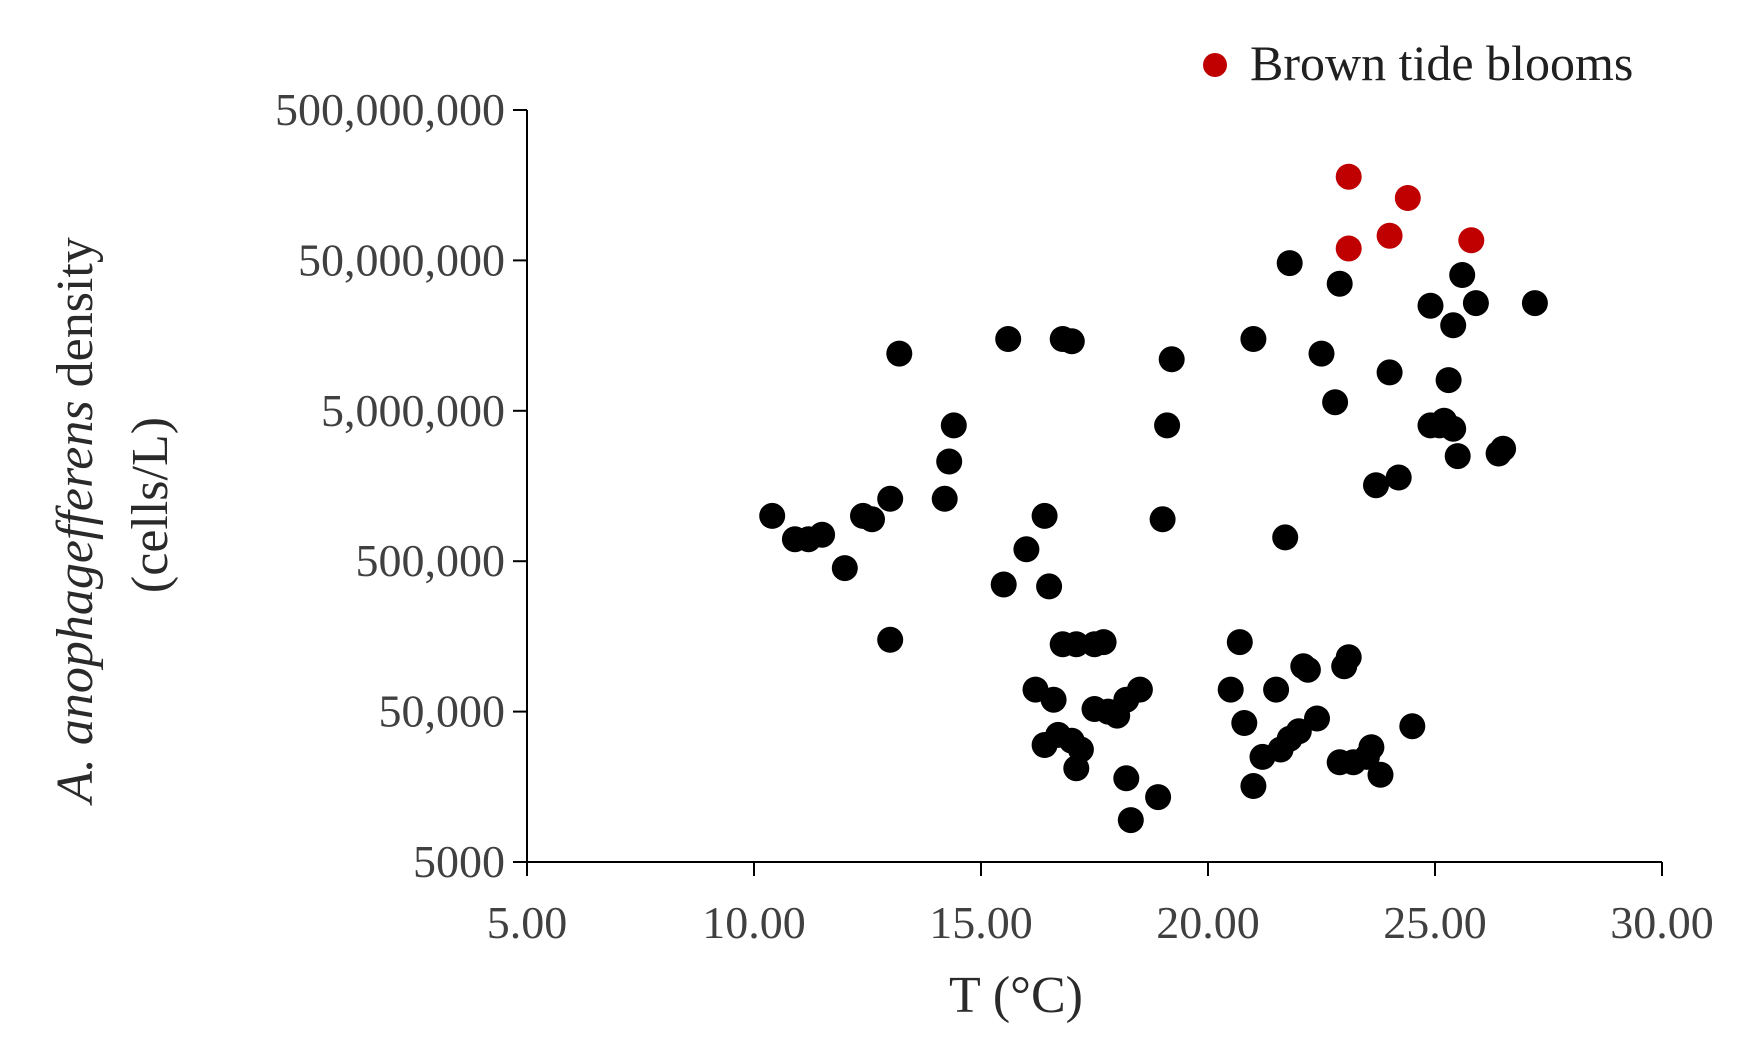  What do you see at coordinates (1441, 63) in the screenshot?
I see `legend-label: Brown tide blooms` at bounding box center [1441, 63].